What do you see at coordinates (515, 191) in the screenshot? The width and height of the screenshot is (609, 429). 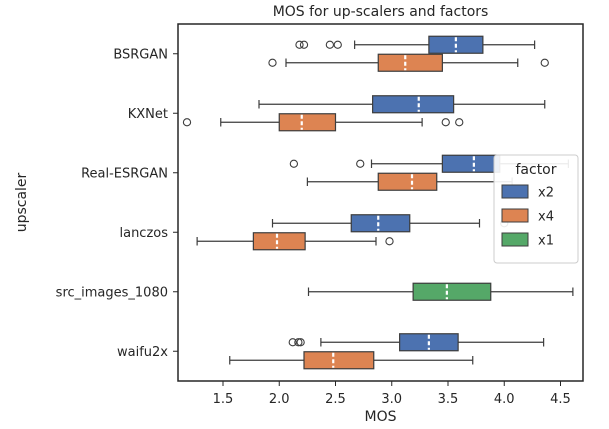 I see `legend-swatch-x2` at bounding box center [515, 191].